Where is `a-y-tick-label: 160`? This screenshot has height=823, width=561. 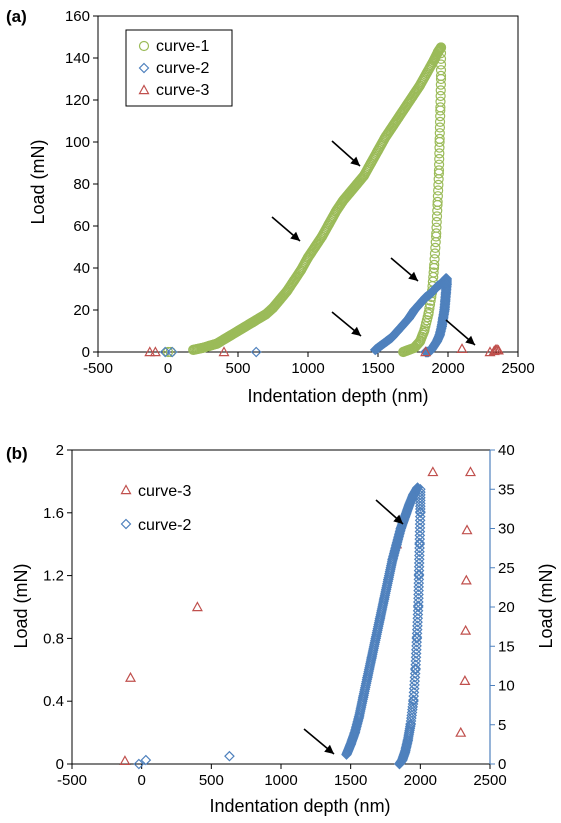
a-y-tick-label: 160 is located at coordinates (77, 16).